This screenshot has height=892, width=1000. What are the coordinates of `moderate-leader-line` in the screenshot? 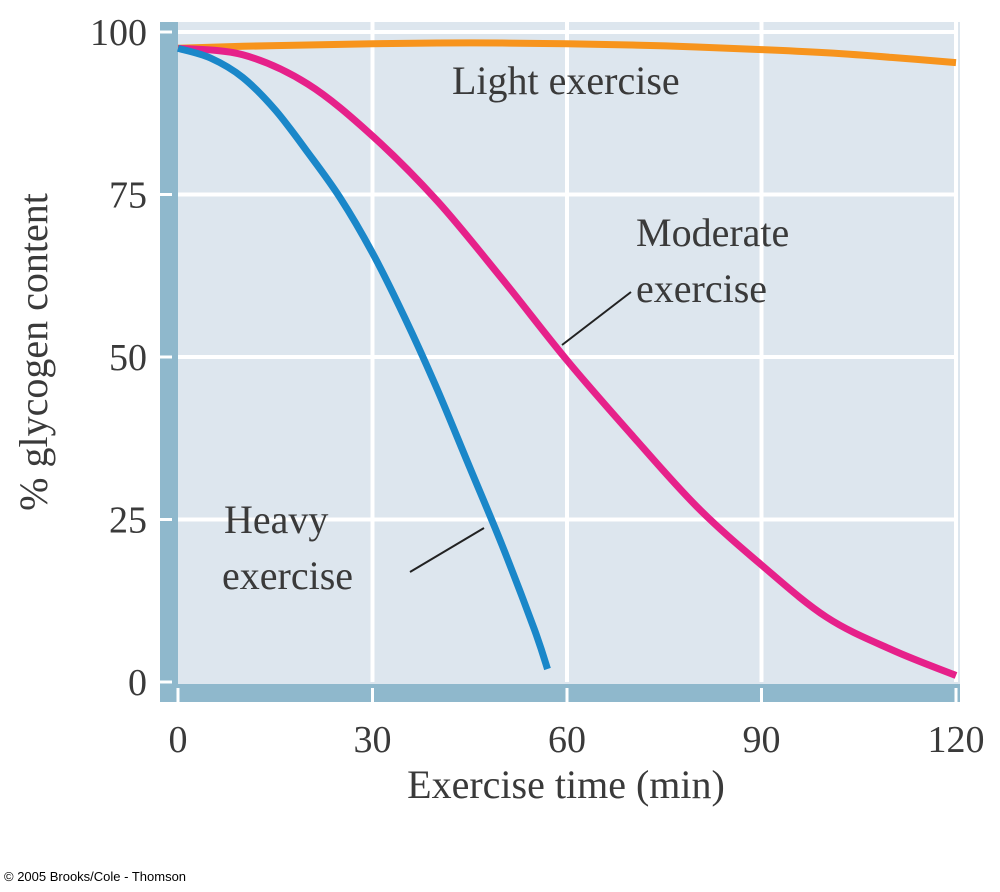 It's located at (596, 318).